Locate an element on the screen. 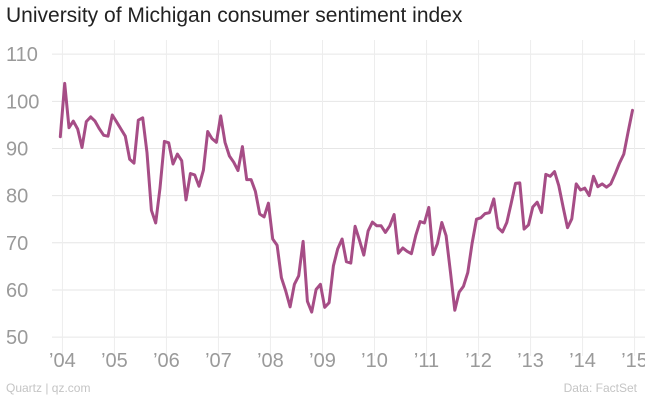  y-tick-label: 110 is located at coordinates (22, 55).